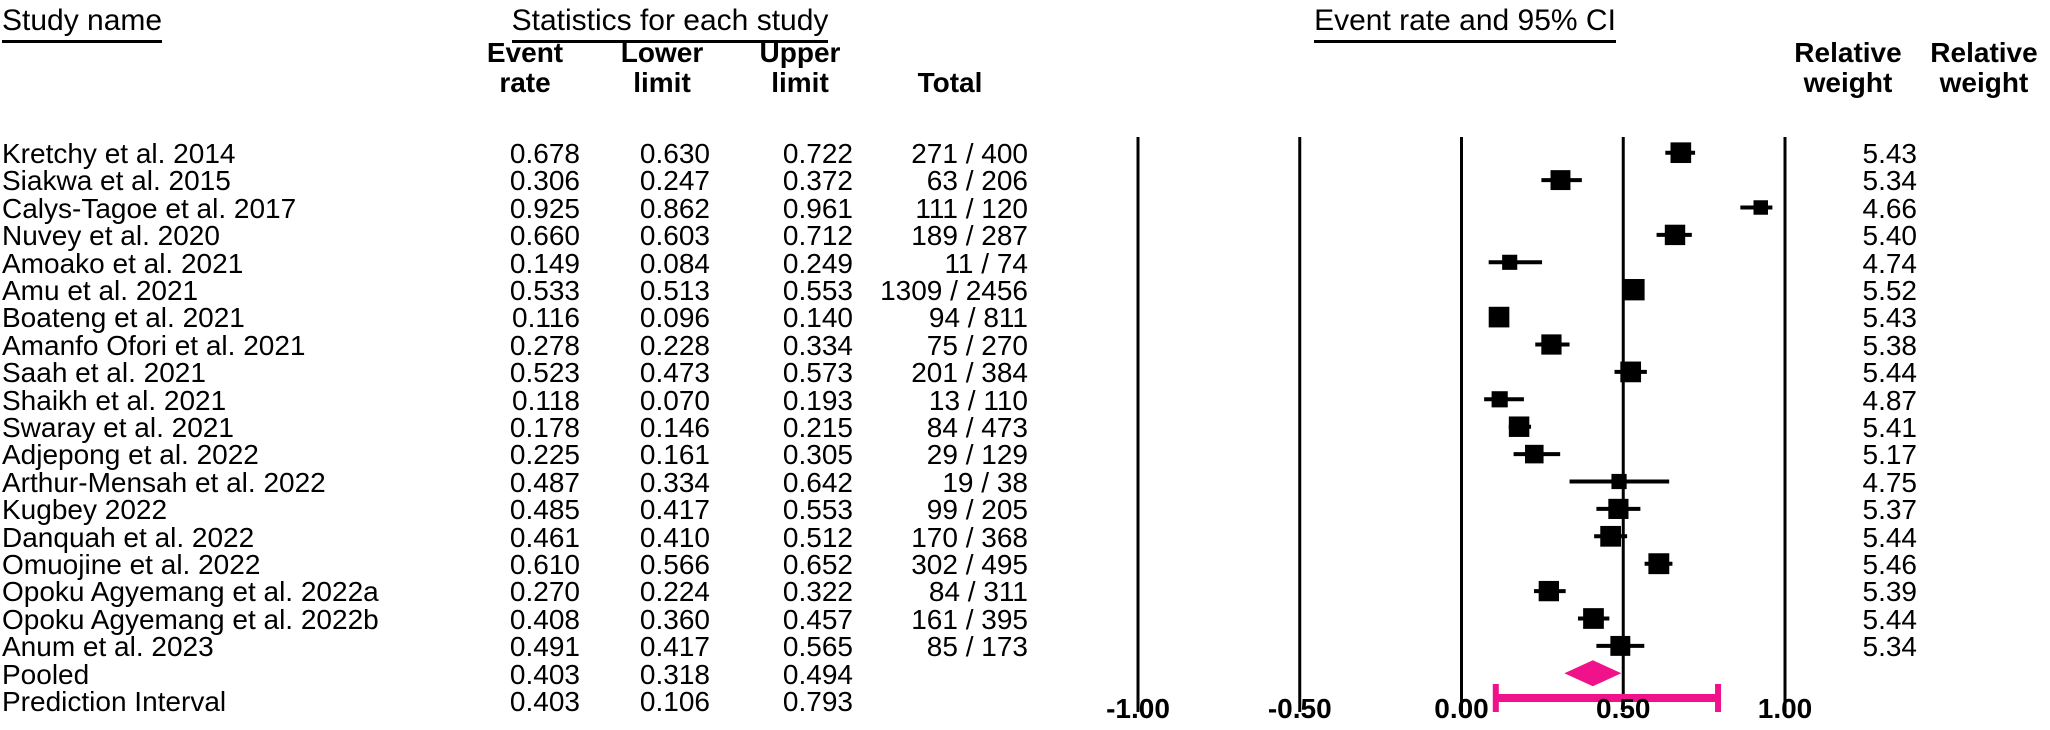 This screenshot has width=2050, height=730. What do you see at coordinates (544, 510) in the screenshot?
I see `event-rate-cell: 0.485` at bounding box center [544, 510].